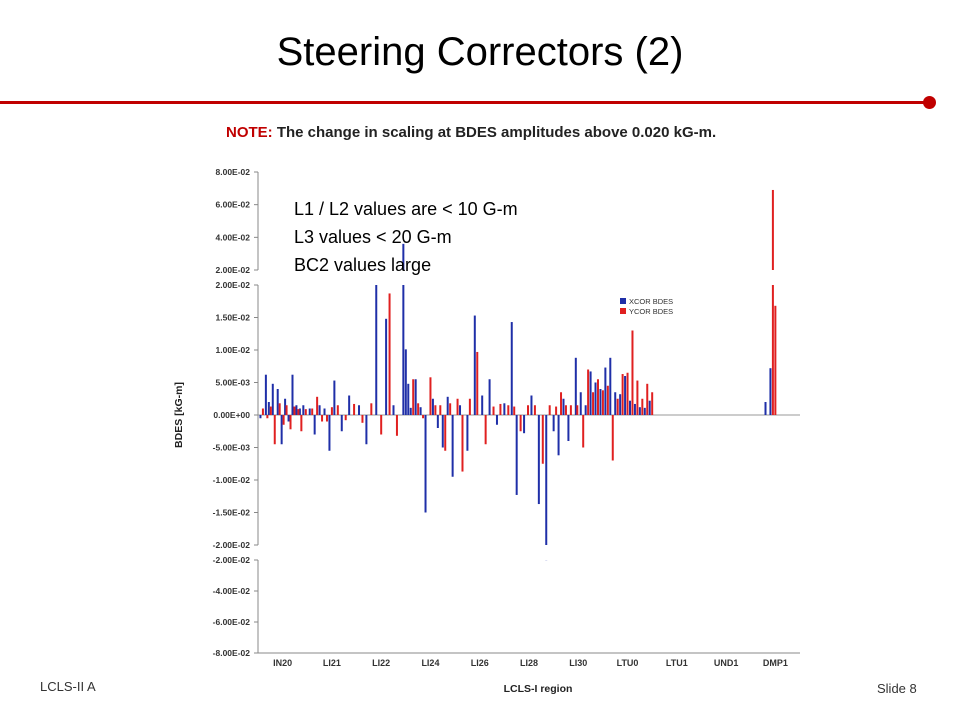 This screenshot has width=960, height=720. I want to click on y-tick-label: 8.00E-02, so click(233, 172).